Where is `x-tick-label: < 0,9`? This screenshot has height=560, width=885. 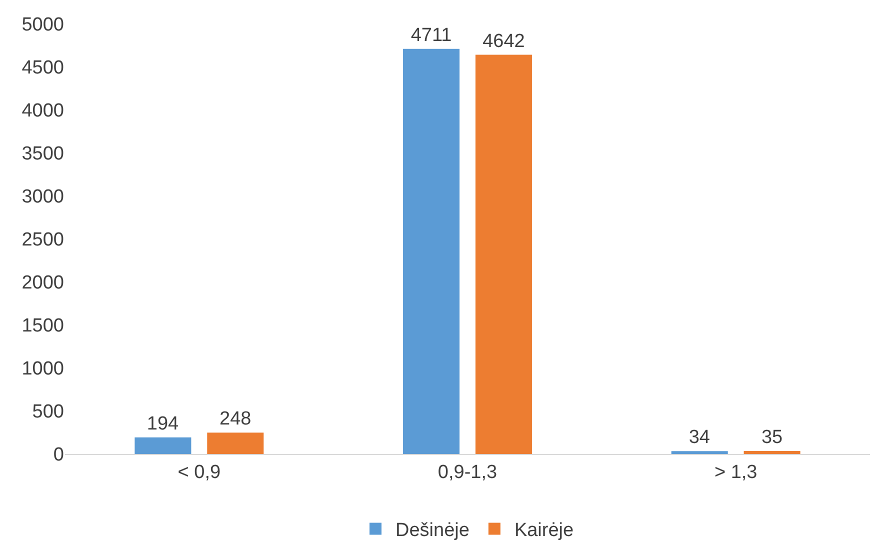
x-tick-label: < 0,9 is located at coordinates (199, 472).